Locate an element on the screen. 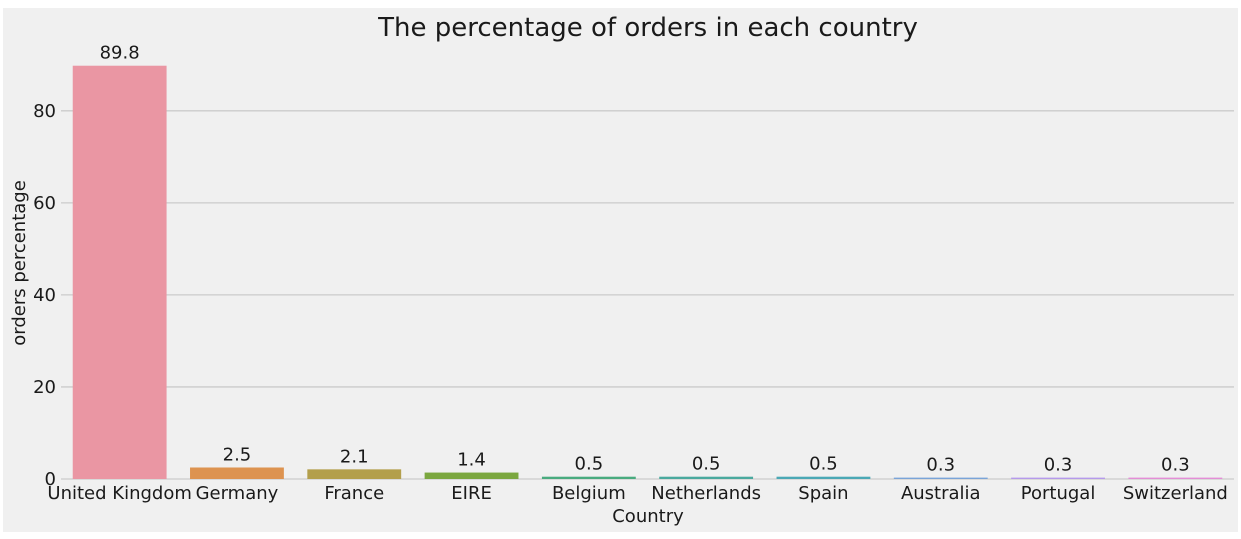 This screenshot has width=1241, height=539. y-axis-label: orders percentage is located at coordinates (19, 263).